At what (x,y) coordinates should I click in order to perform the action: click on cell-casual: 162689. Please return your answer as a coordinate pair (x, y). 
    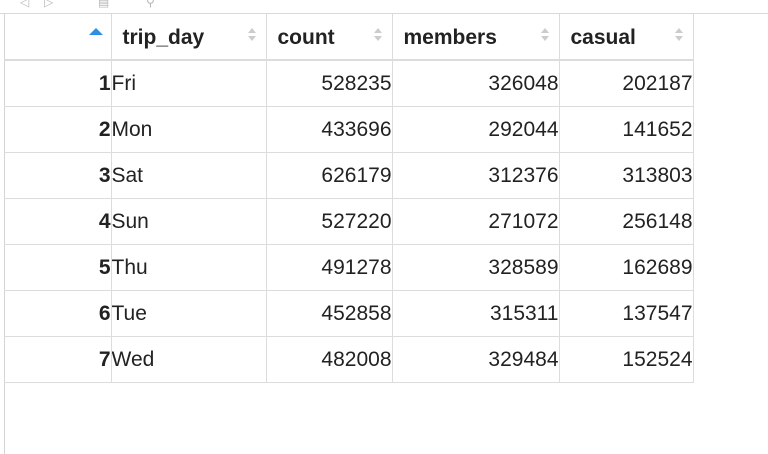
    Looking at the image, I should click on (626, 267).